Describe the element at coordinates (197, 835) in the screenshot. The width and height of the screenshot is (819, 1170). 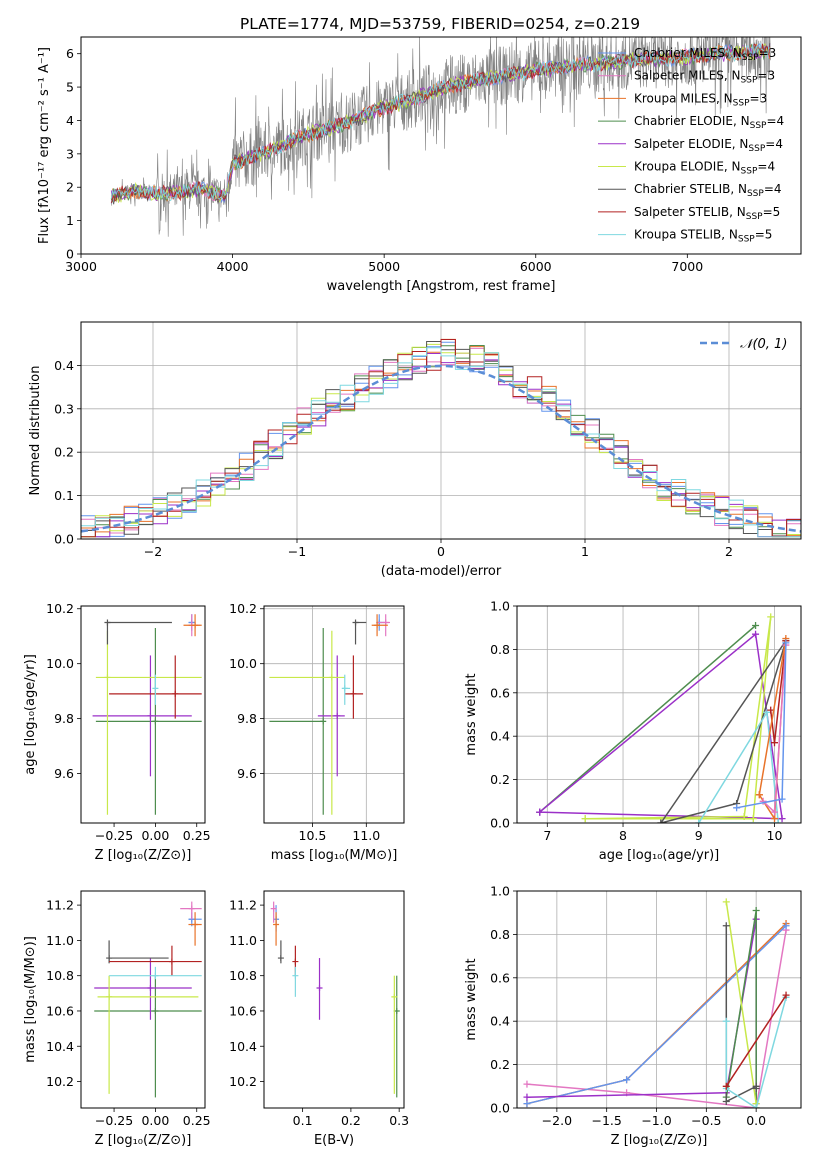
I see `x-tick-label: 0.25` at that location.